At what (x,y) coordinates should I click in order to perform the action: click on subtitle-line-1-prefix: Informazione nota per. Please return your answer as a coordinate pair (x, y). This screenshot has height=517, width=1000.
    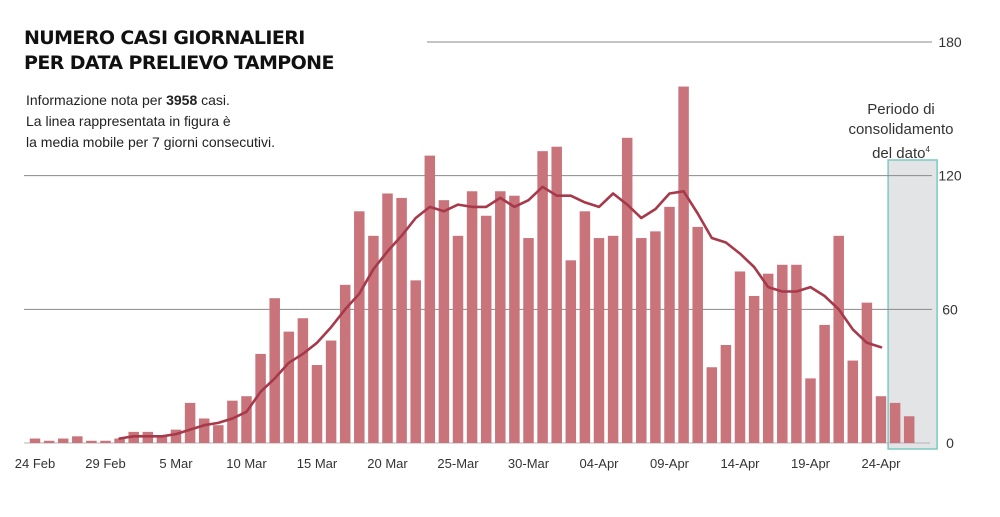
    Looking at the image, I should click on (96, 100).